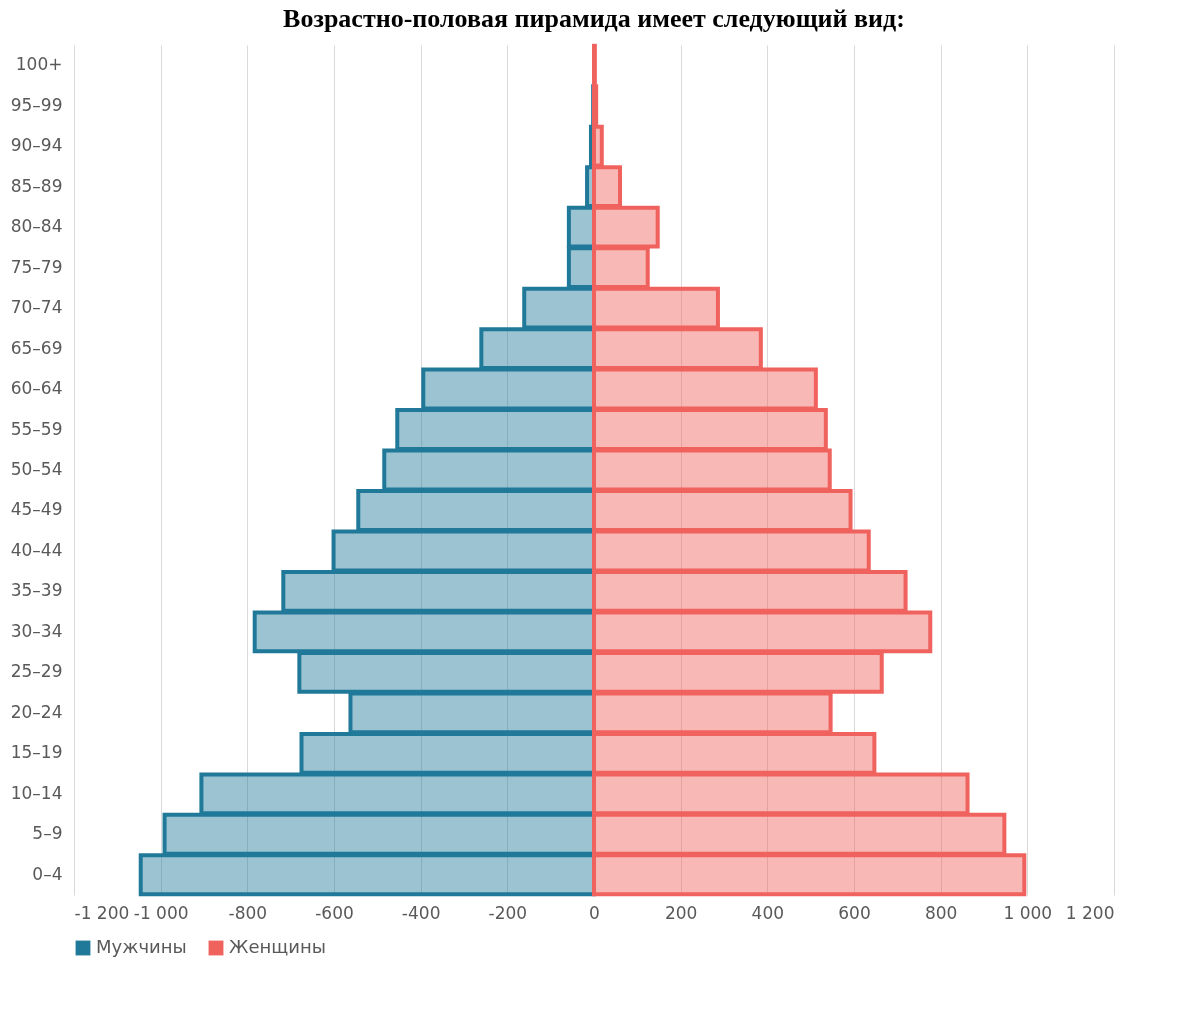 This screenshot has width=1196, height=1019. Describe the element at coordinates (421, 912) in the screenshot. I see `x-tick-label: -400` at that location.